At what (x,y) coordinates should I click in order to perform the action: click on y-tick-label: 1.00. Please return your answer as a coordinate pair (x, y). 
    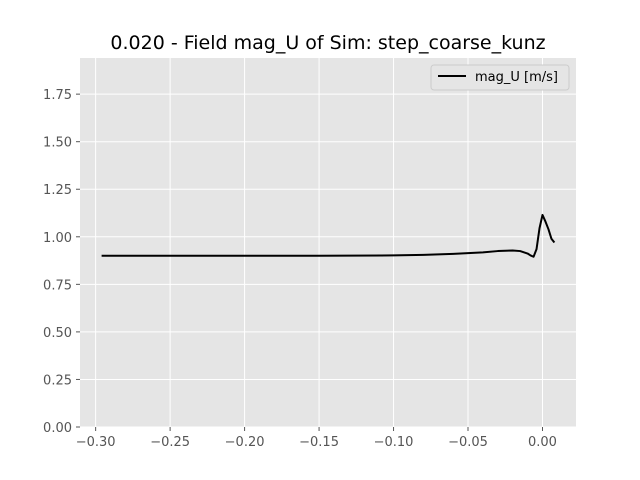
    Looking at the image, I should click on (57, 238).